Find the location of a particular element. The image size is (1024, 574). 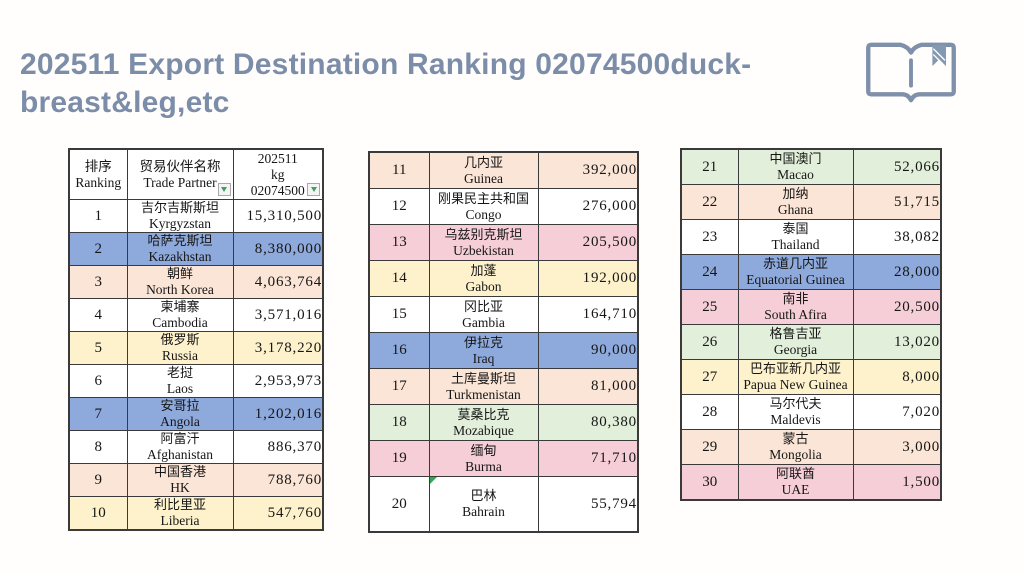

rank-cell: 25 is located at coordinates (709, 307).